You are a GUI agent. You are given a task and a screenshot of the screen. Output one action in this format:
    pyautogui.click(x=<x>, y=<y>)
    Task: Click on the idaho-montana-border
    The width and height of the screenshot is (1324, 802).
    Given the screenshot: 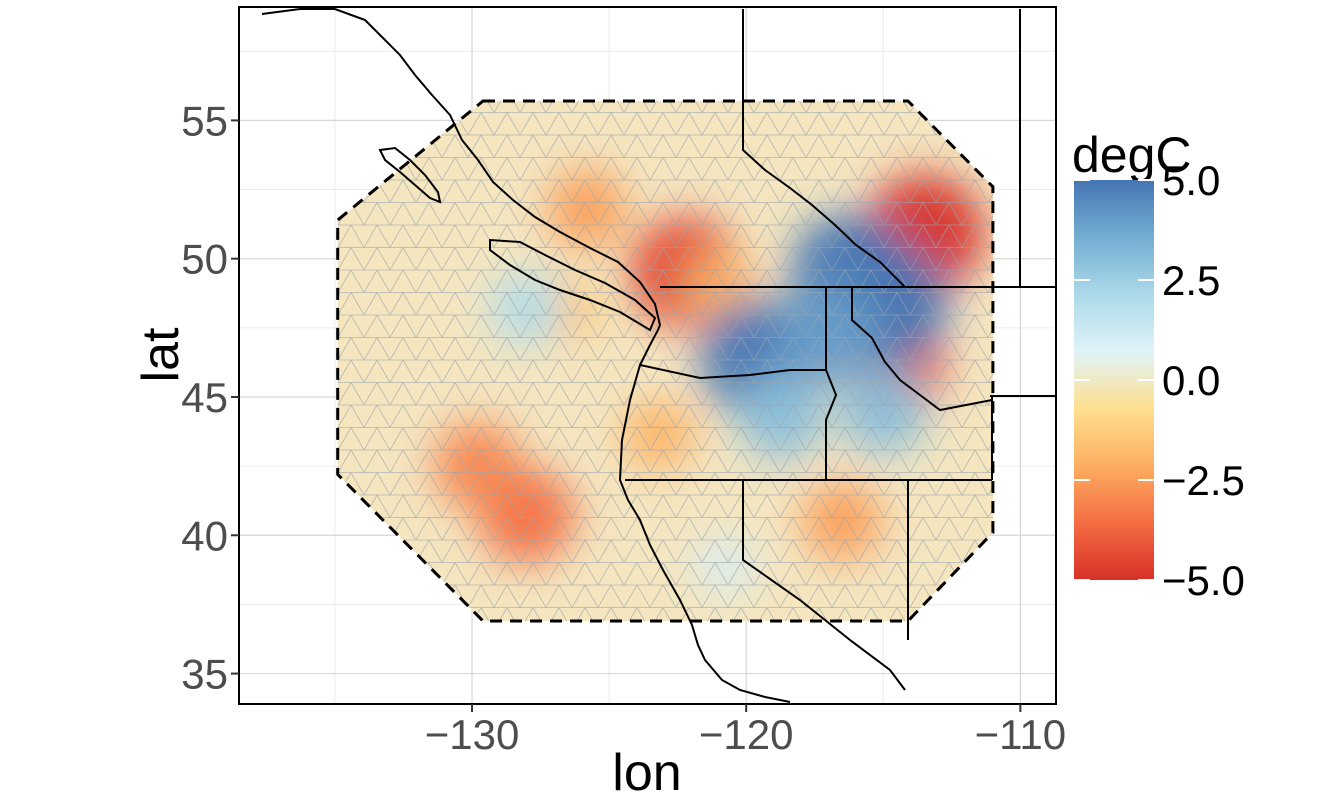 What is the action you would take?
    pyautogui.click(x=922, y=349)
    